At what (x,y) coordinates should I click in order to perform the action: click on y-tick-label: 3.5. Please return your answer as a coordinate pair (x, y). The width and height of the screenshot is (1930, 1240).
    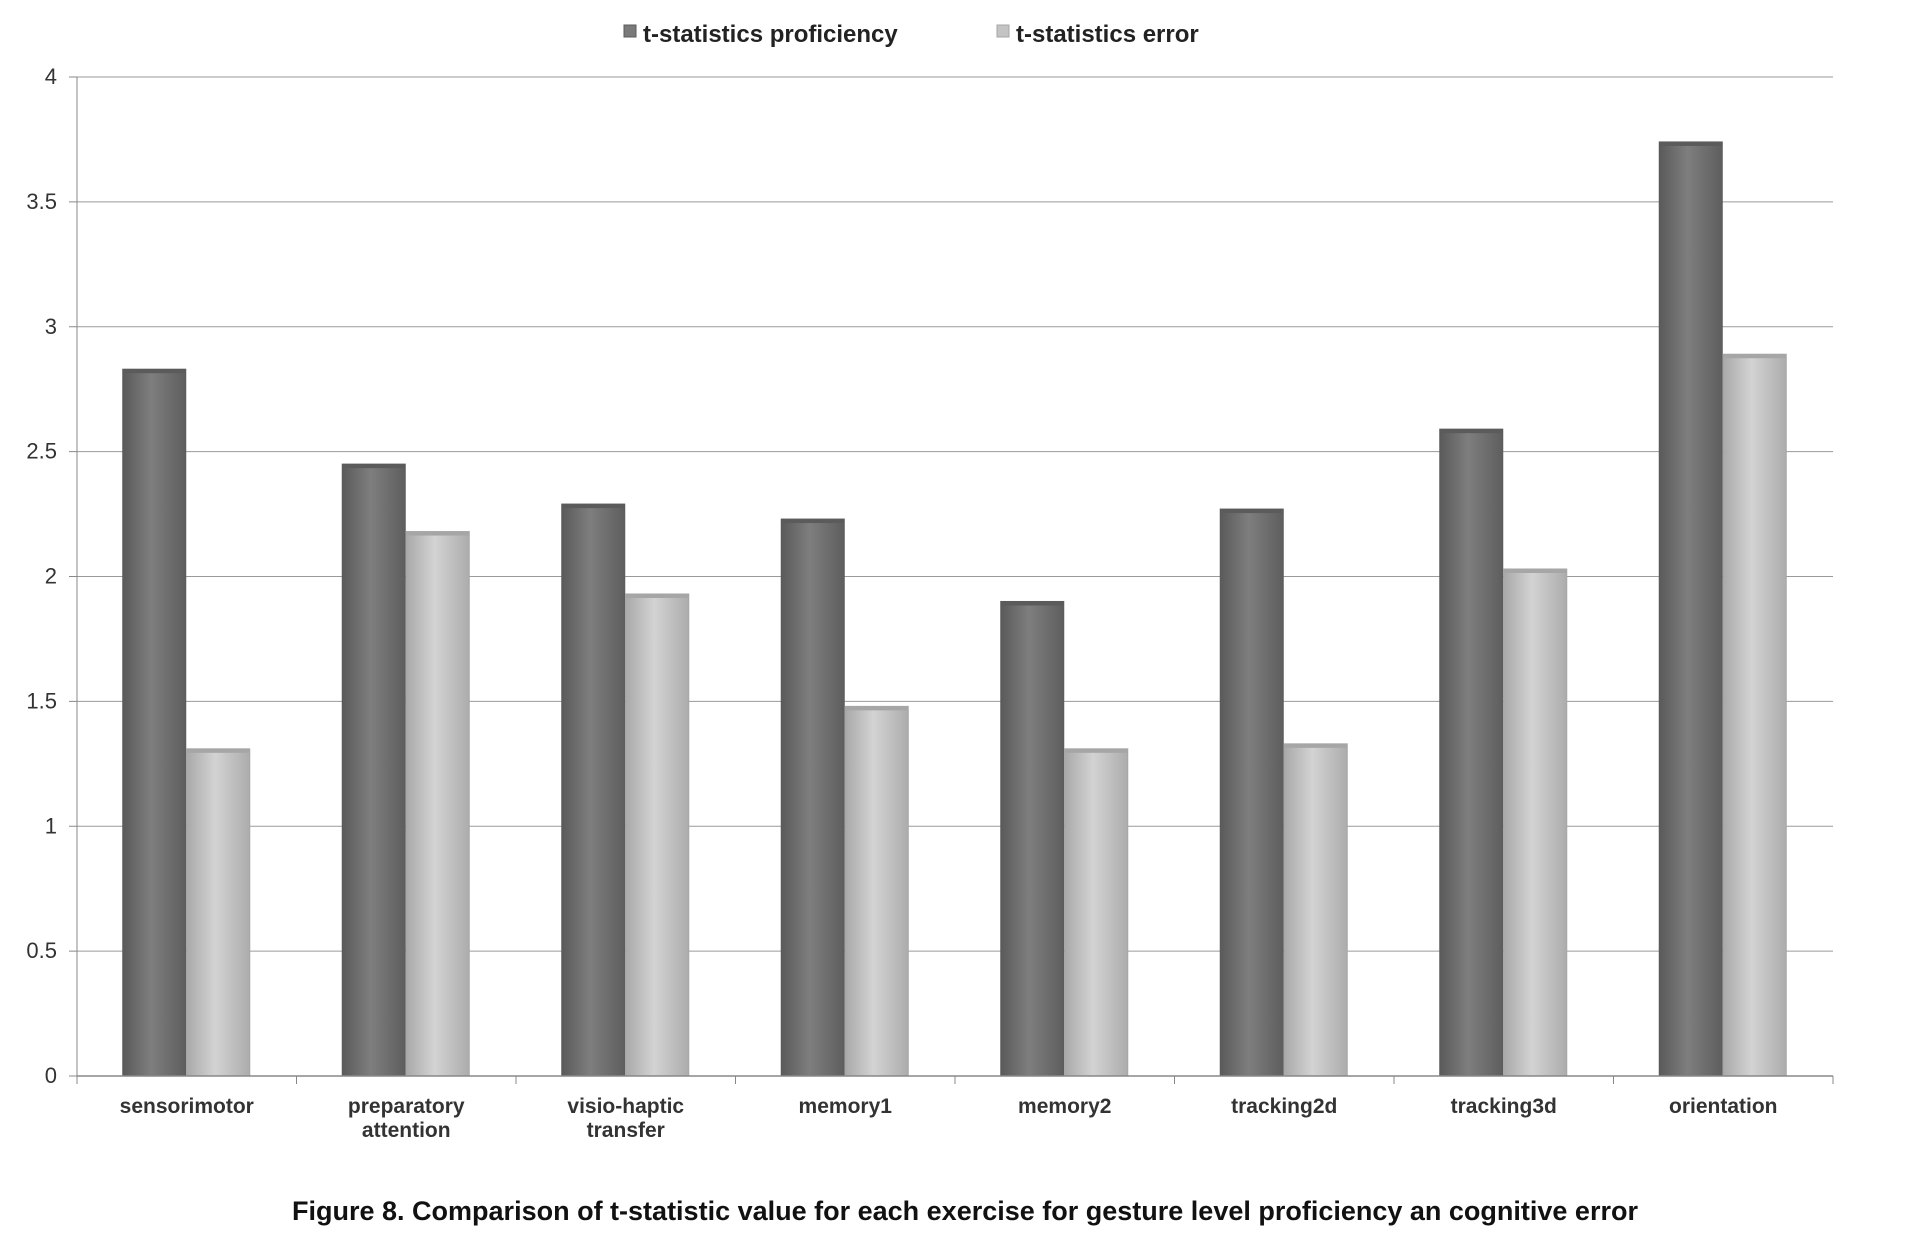
    Looking at the image, I should click on (41, 201).